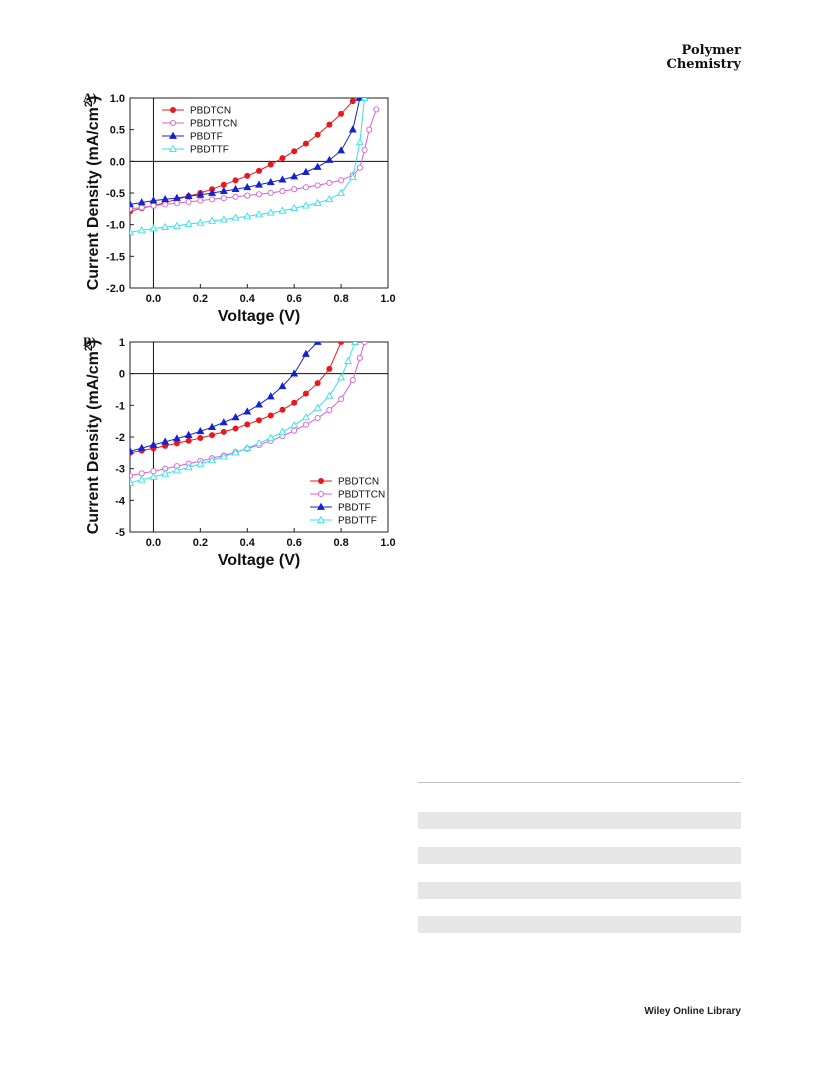 The width and height of the screenshot is (816, 1079). I want to click on x-tick-label: 1.0, so click(387, 543).